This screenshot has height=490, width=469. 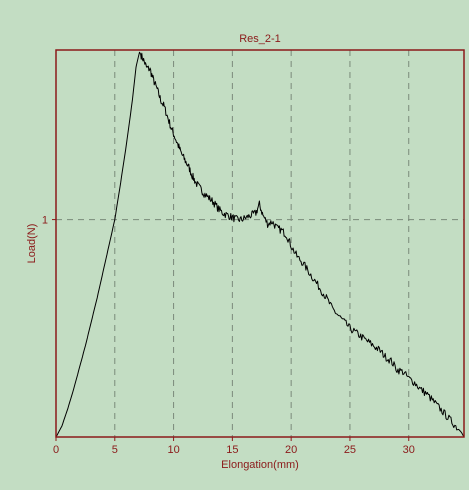 What do you see at coordinates (232, 450) in the screenshot?
I see `x-tick-label: 15` at bounding box center [232, 450].